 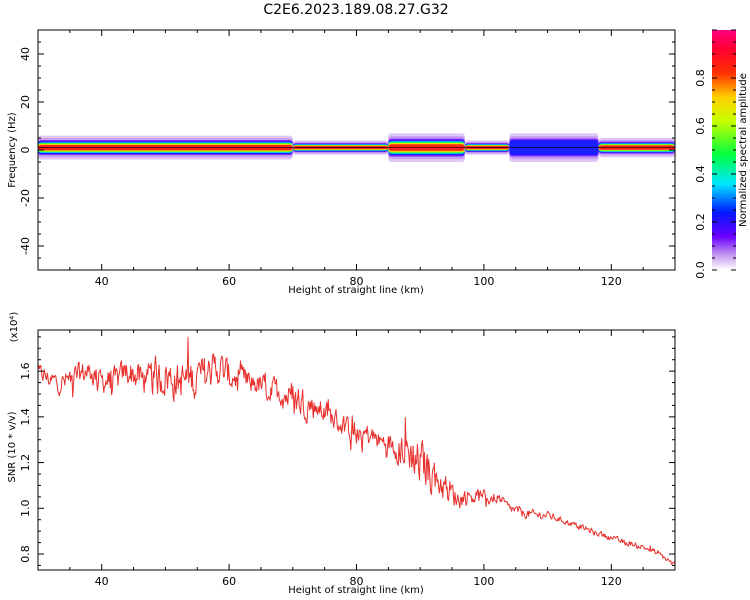 What do you see at coordinates (700, 270) in the screenshot?
I see `colorbar-tick-label: 0.0` at bounding box center [700, 270].